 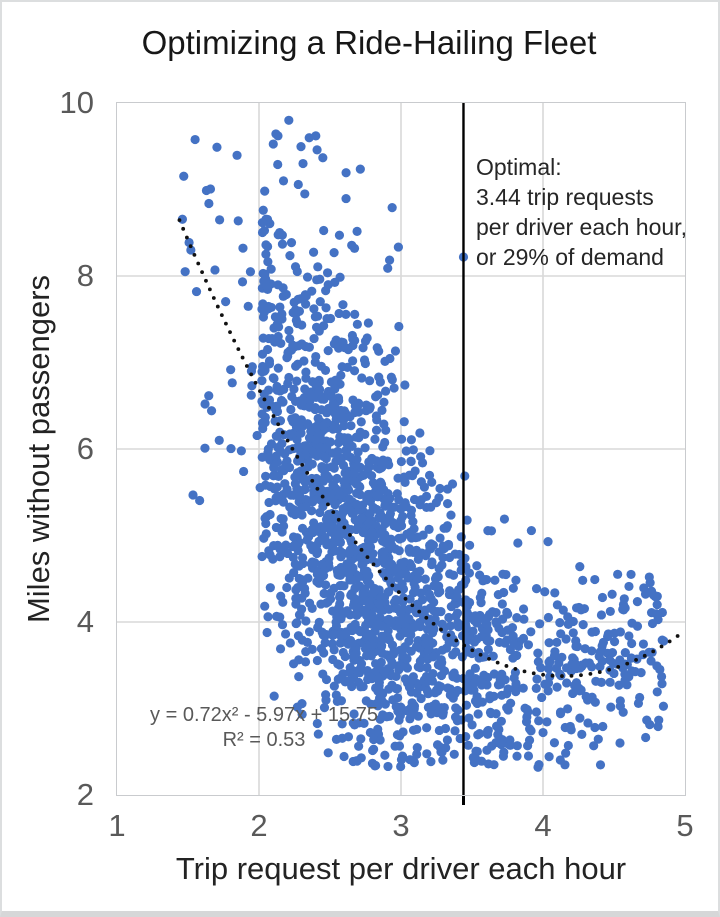 I want to click on x-tick-label: 1, so click(x=117, y=825).